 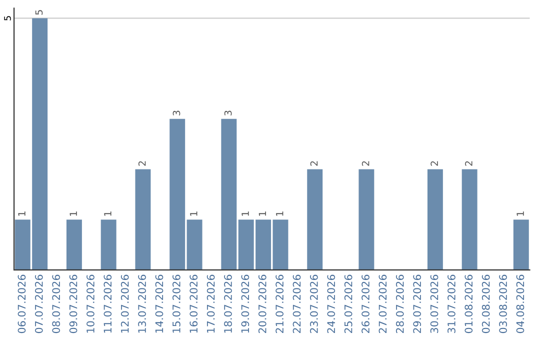 I want to click on x-tick-label: 02.08.2026, so click(x=486, y=304).